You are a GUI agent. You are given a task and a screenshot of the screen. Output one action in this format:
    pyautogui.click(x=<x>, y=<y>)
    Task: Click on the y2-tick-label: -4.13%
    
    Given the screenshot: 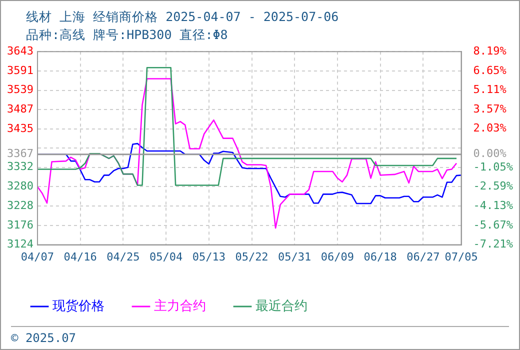 What is the action you would take?
    pyautogui.click(x=493, y=205)
    